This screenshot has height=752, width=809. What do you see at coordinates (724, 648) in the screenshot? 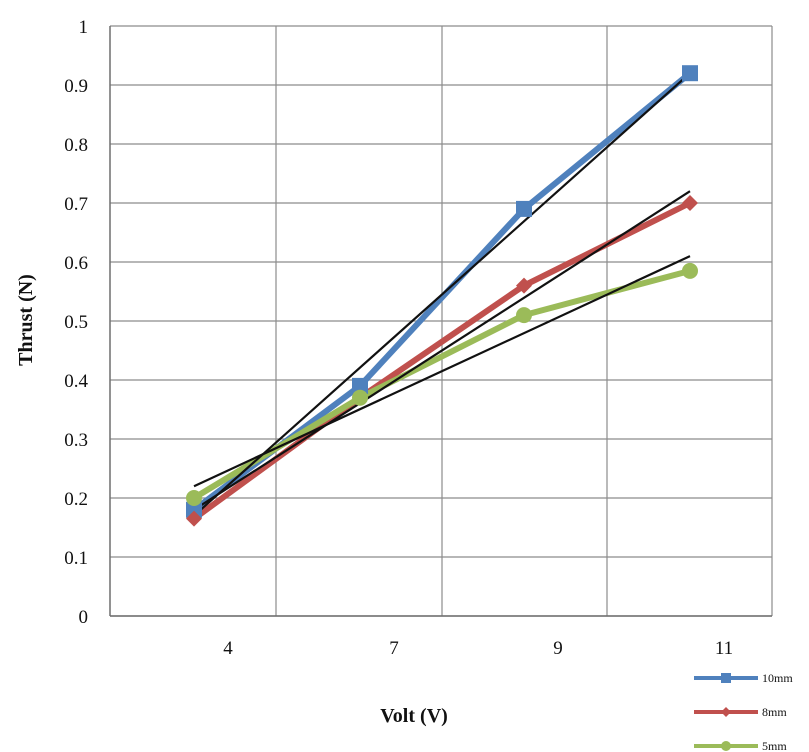
I see `x-tick-label: 11` at bounding box center [724, 648].